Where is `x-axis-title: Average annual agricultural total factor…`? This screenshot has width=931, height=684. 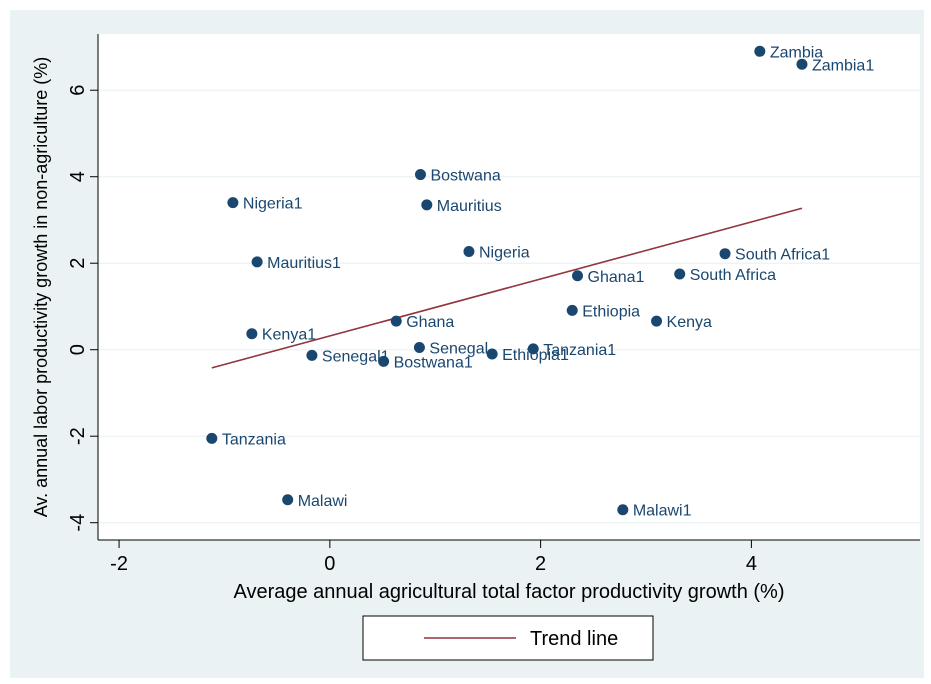
x-axis-title: Average annual agricultural total factor… is located at coordinates (508, 592).